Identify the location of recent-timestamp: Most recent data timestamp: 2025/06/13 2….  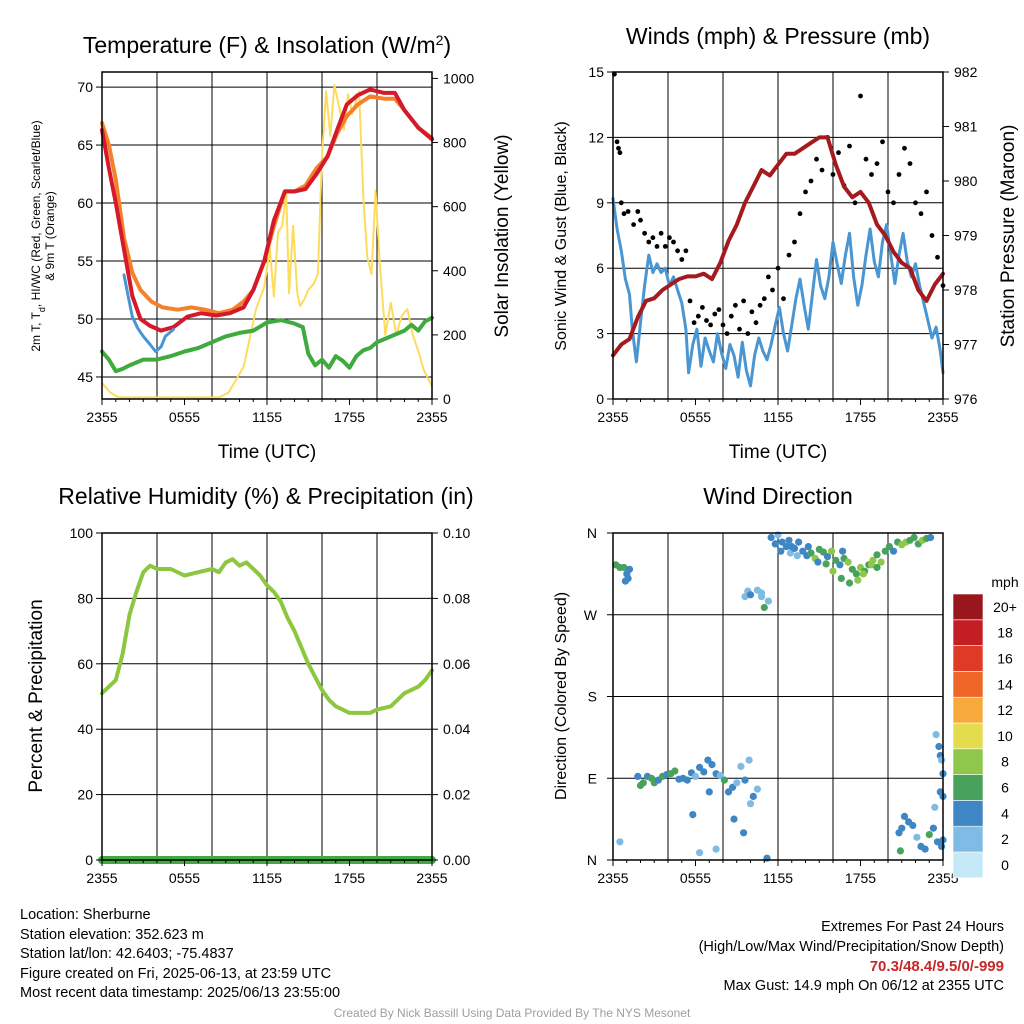
(180, 993).